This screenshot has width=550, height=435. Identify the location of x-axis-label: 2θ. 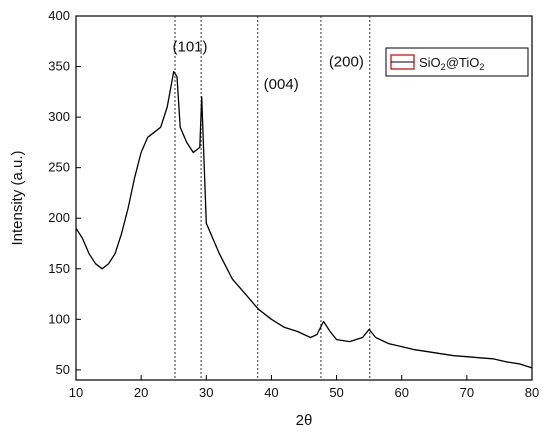
(304, 420).